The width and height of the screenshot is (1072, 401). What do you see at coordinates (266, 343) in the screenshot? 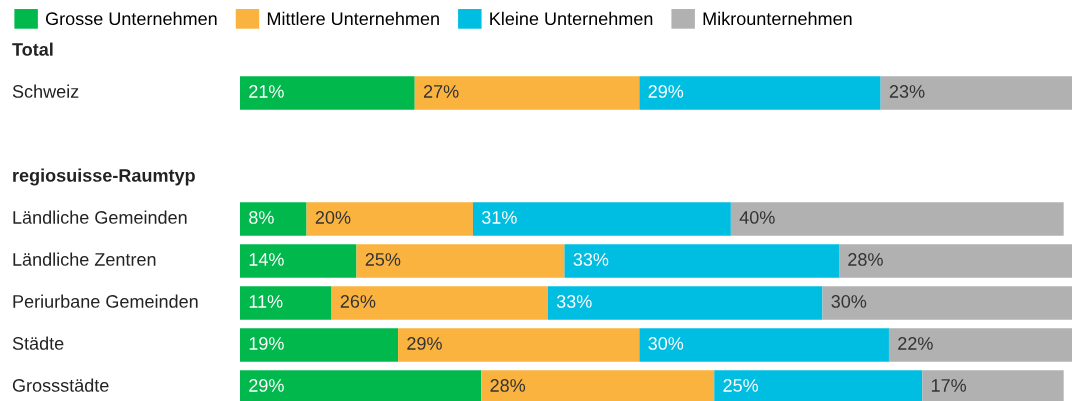
I see `data-label: 19%` at bounding box center [266, 343].